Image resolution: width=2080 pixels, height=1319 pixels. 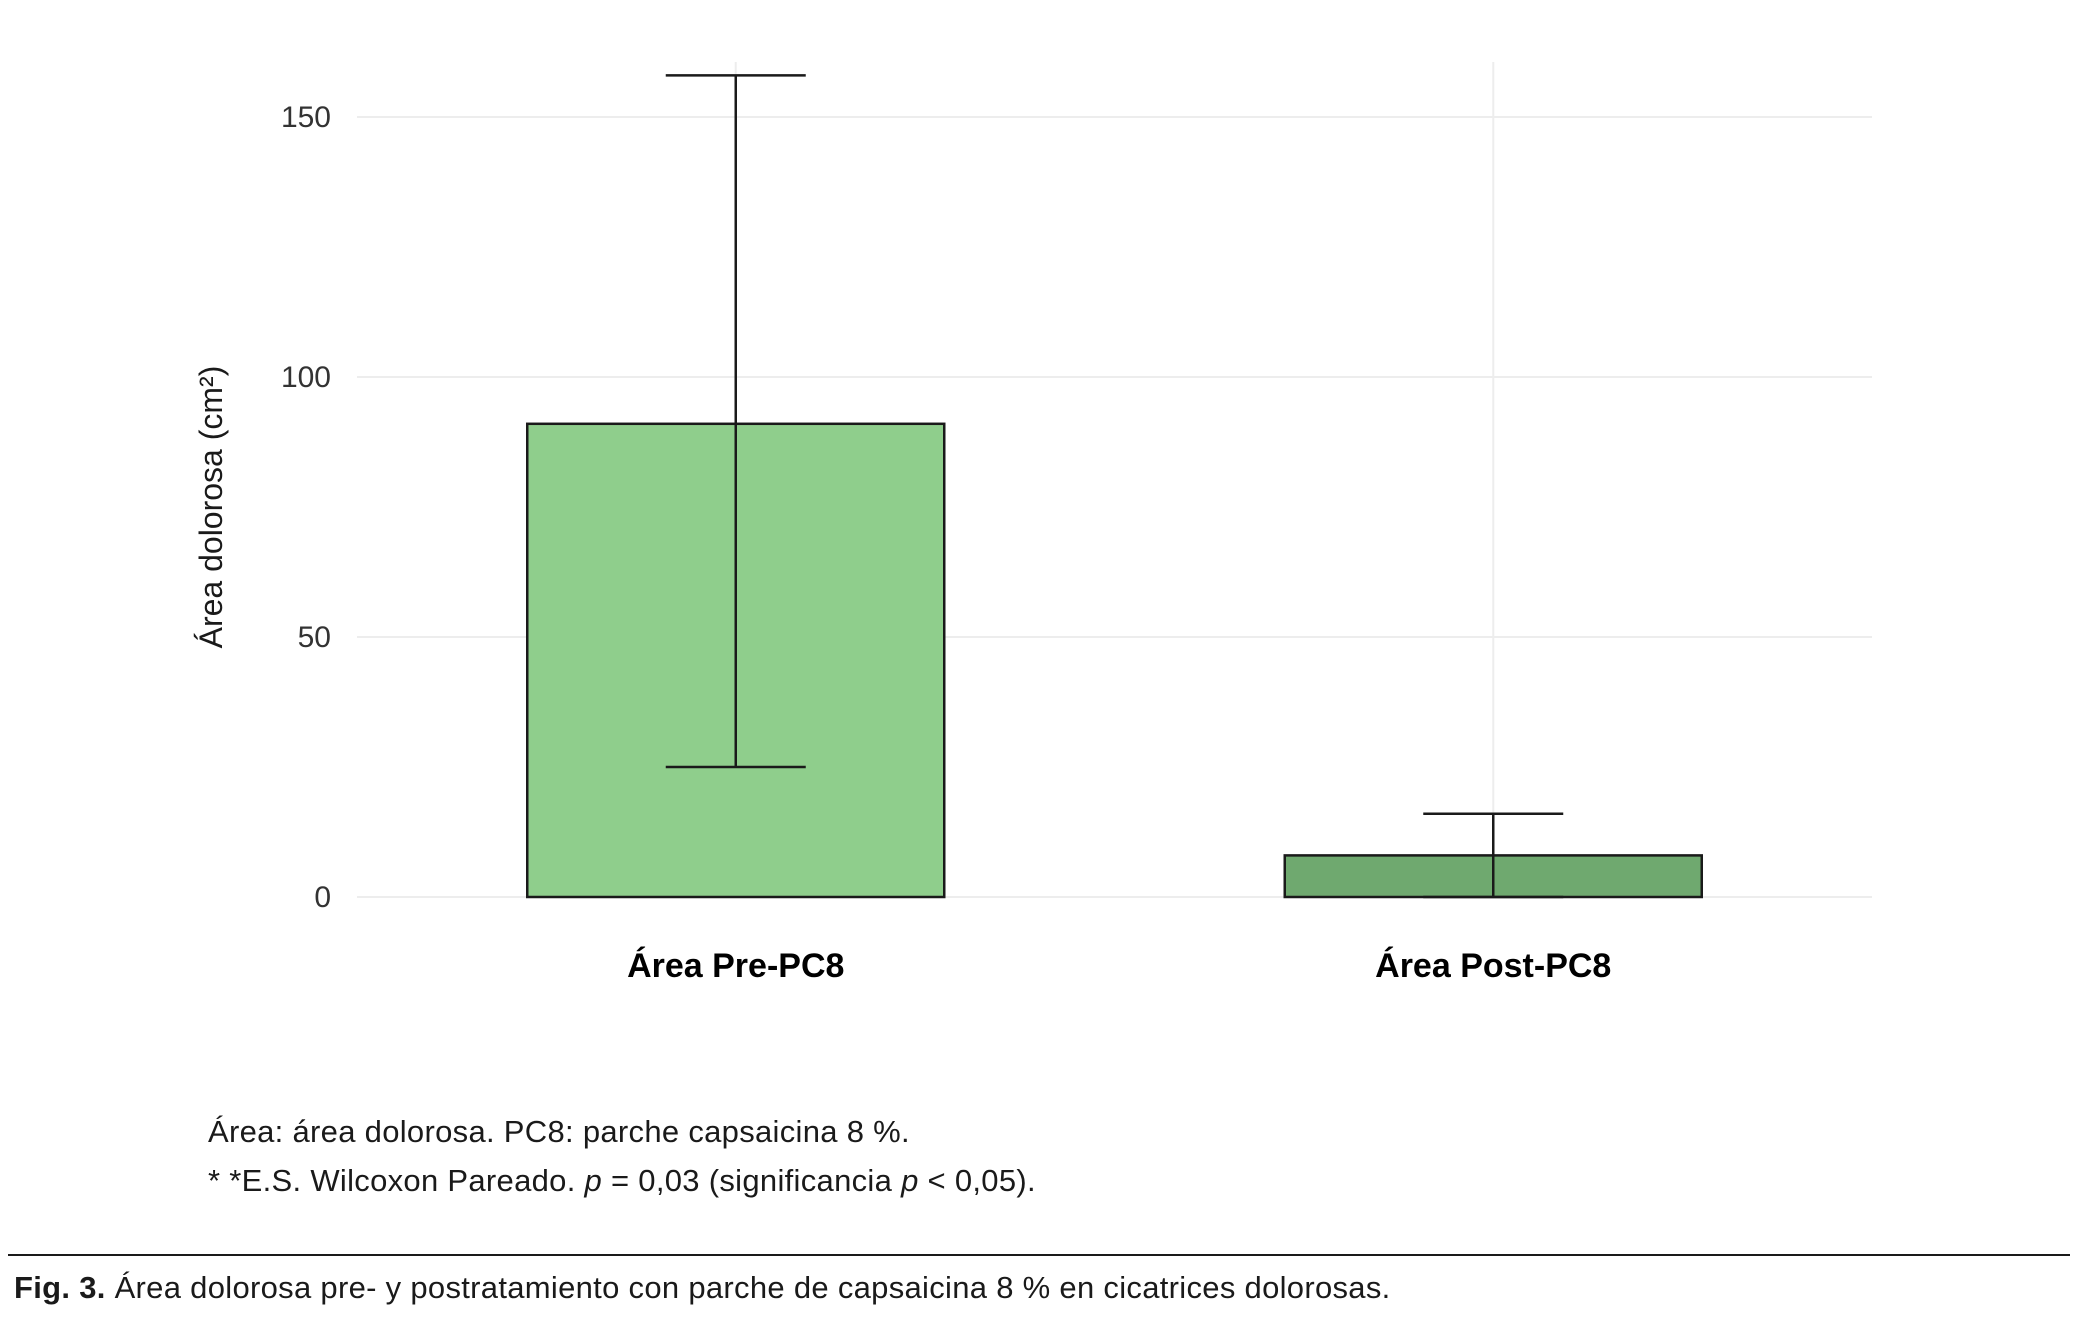 I want to click on y-tick-label: 50, so click(x=314, y=637).